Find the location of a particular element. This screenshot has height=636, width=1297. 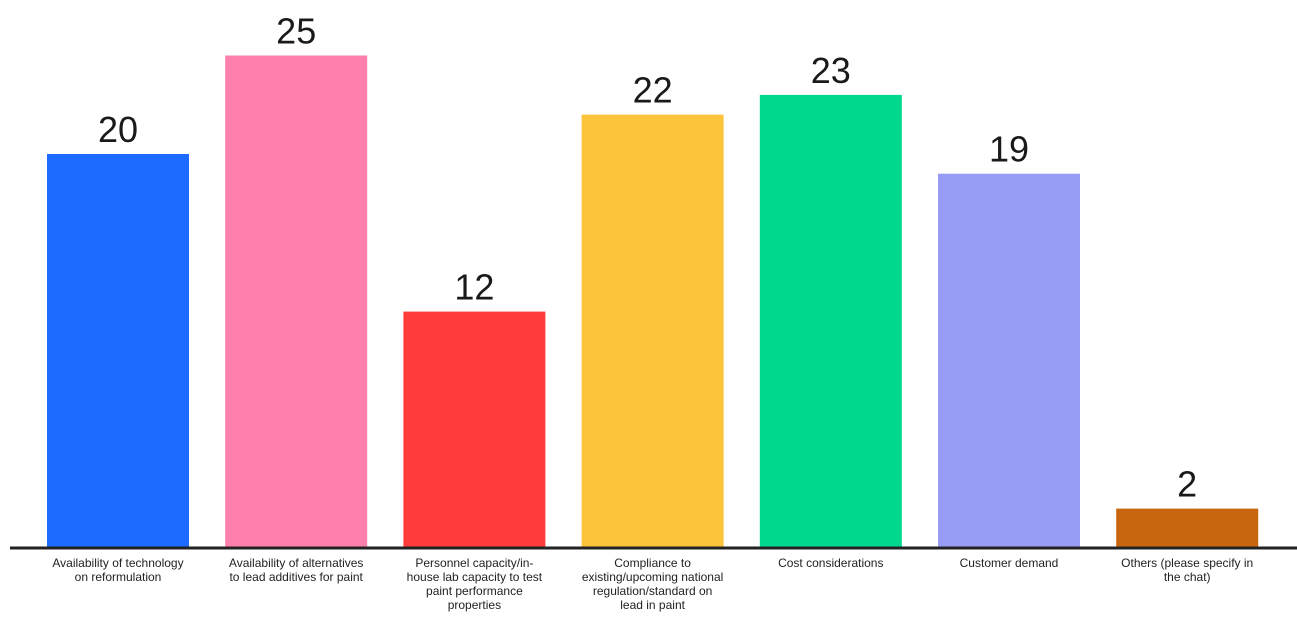

value-label-7: 2 is located at coordinates (1187, 484).